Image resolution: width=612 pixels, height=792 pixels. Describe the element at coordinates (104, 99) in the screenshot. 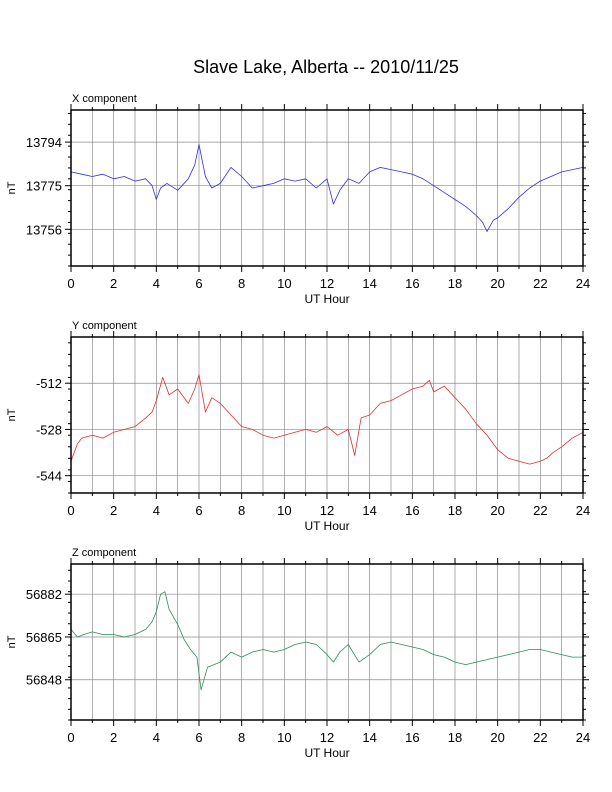

I see `panel-title: X component` at that location.